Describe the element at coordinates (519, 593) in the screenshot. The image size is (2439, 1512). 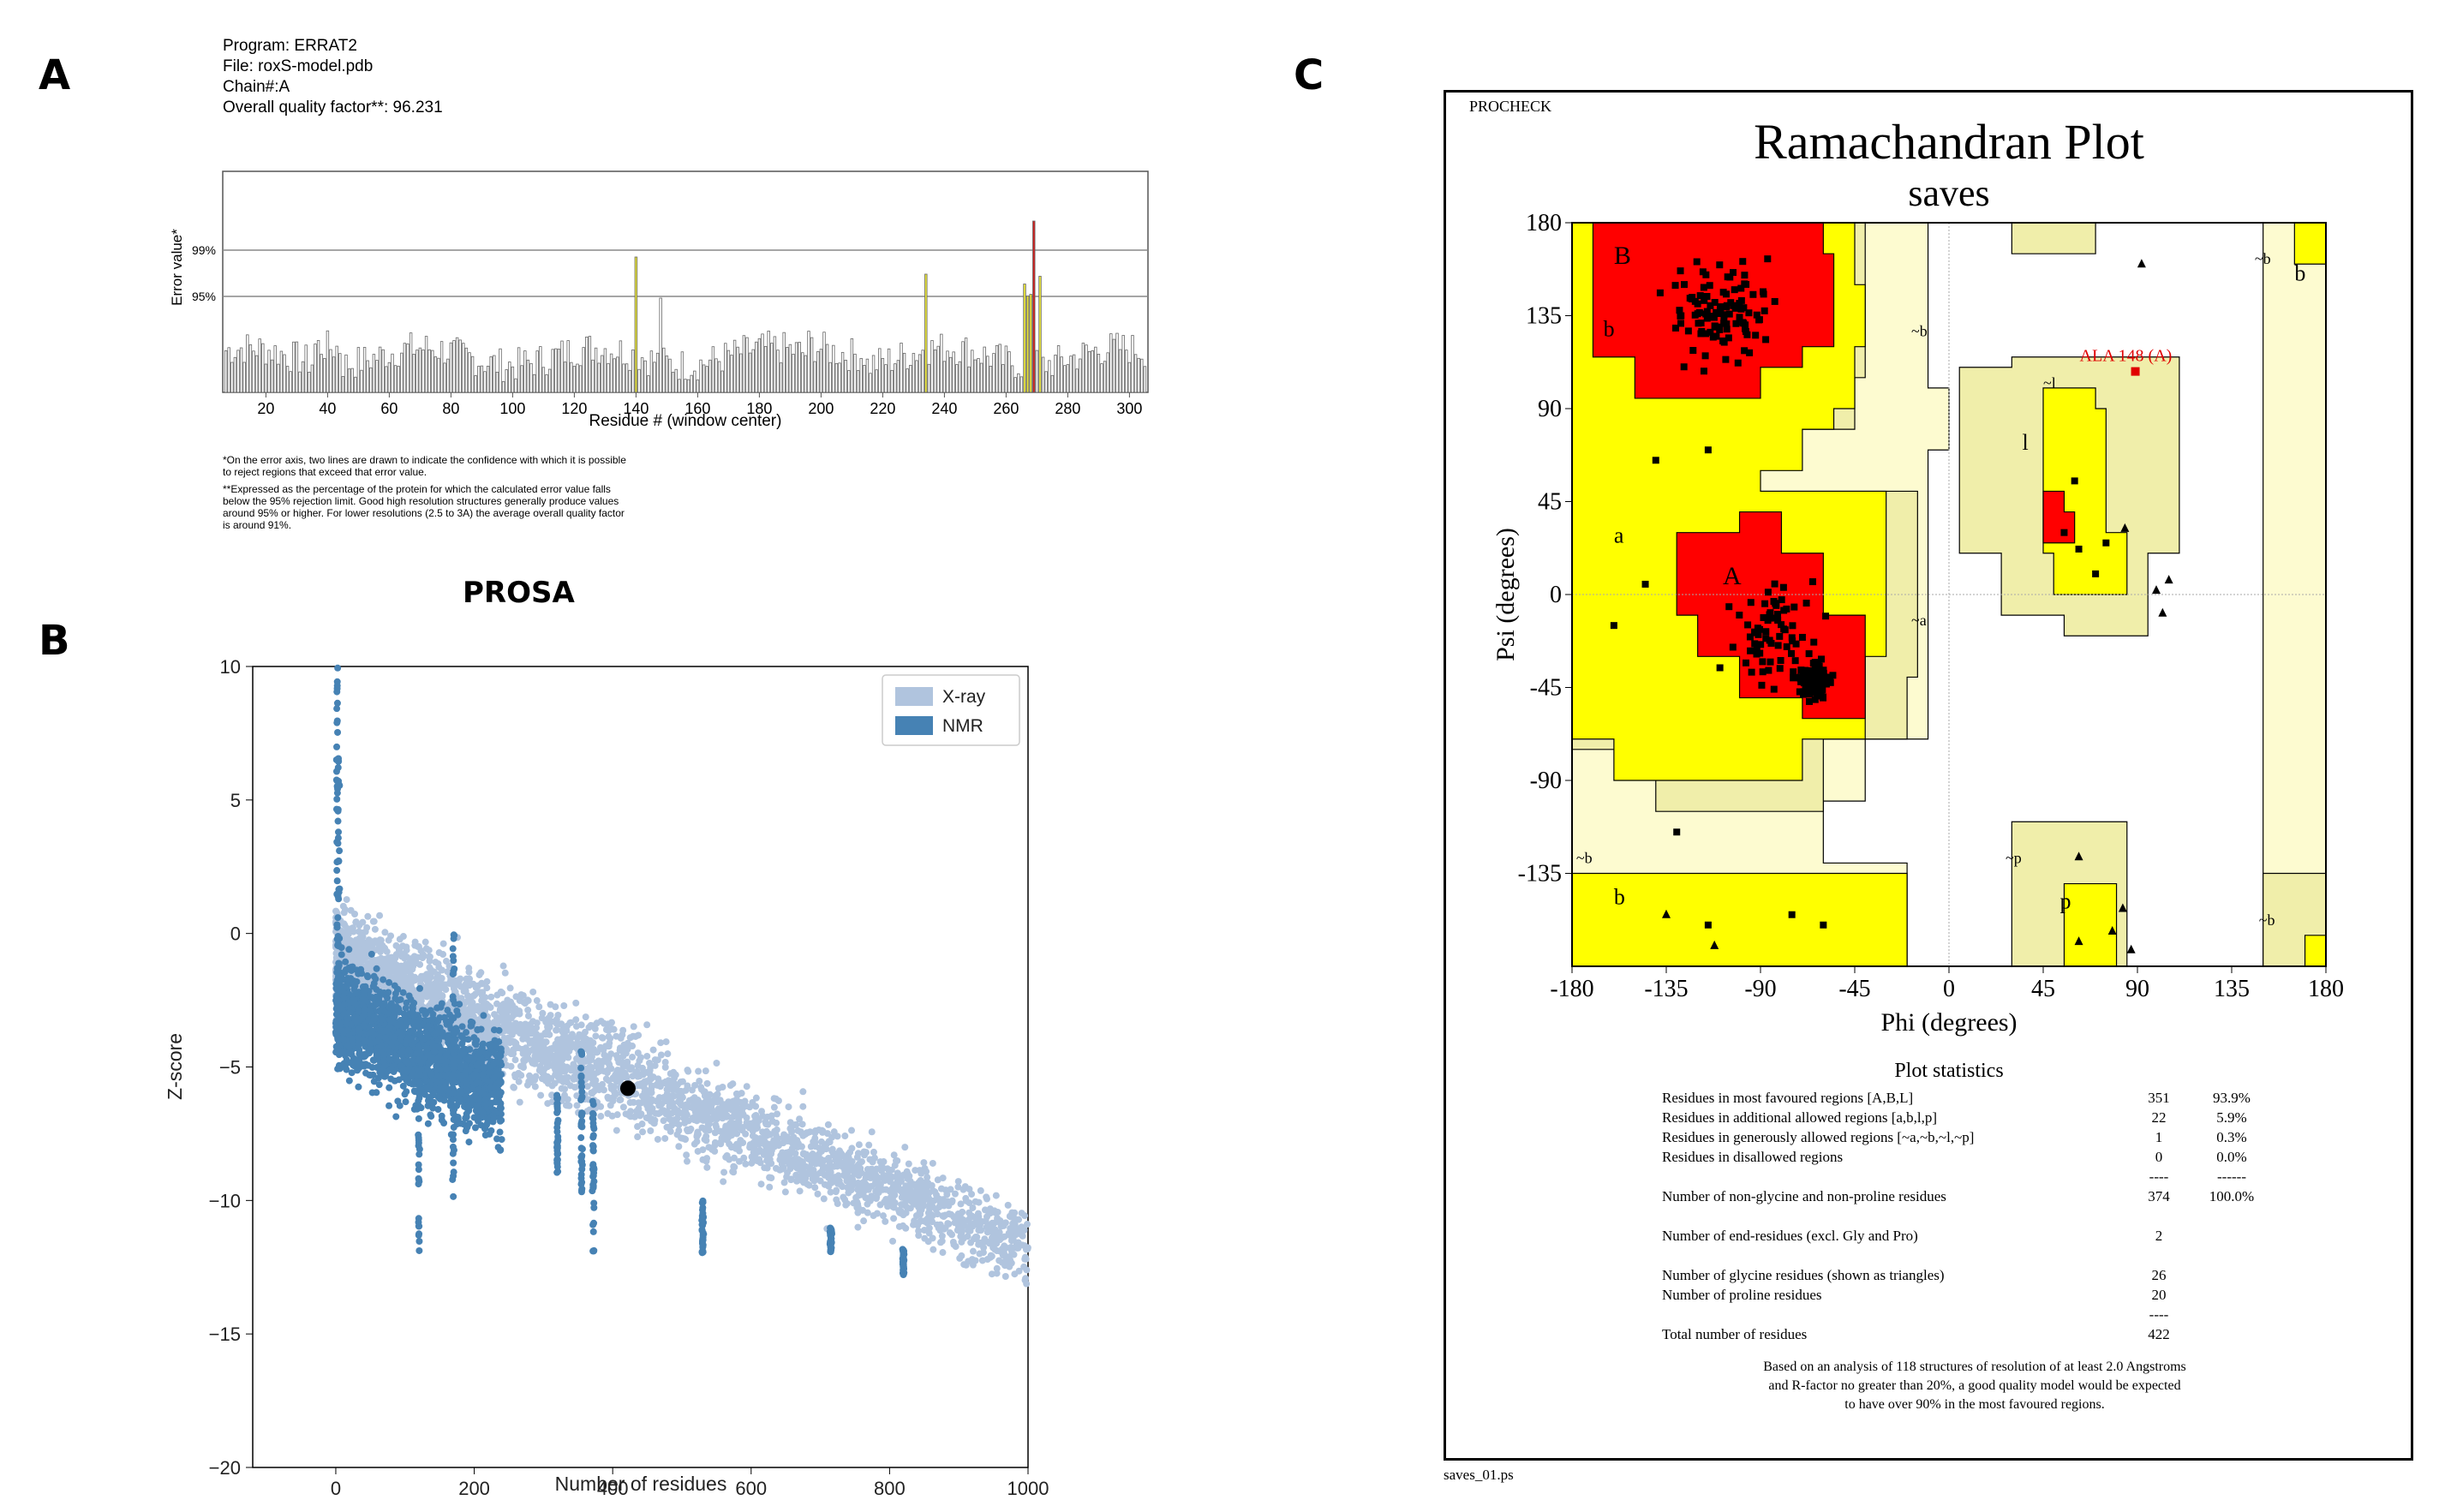
I see `prosa-title: PROSA` at that location.